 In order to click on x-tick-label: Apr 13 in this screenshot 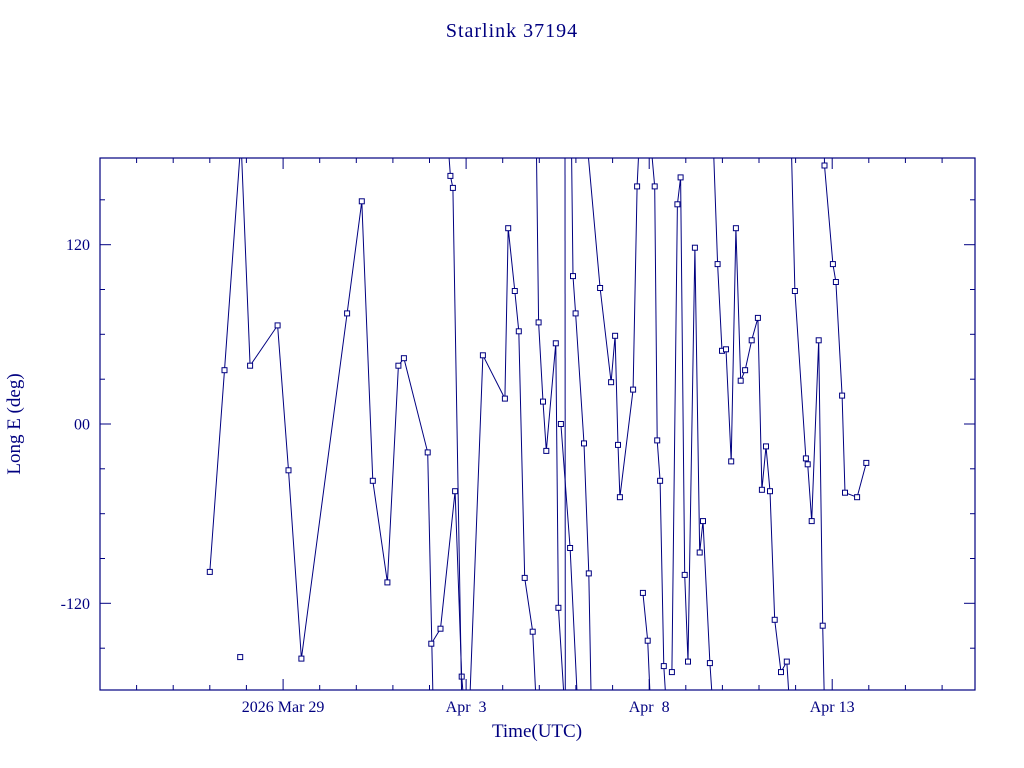, I will do `click(832, 707)`.